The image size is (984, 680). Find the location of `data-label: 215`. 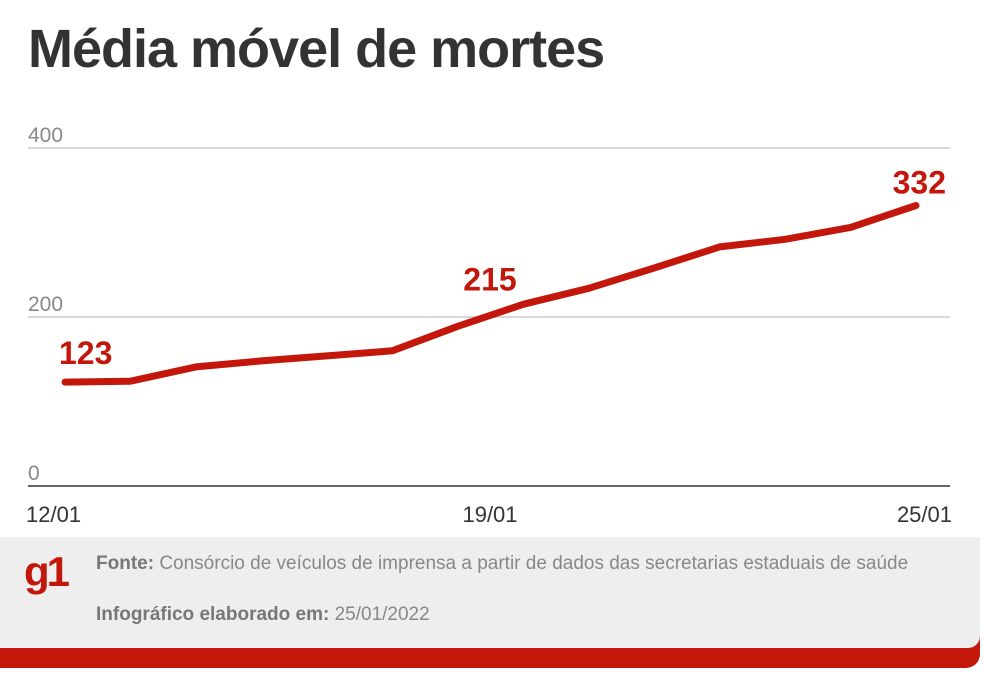

data-label: 215 is located at coordinates (489, 279).